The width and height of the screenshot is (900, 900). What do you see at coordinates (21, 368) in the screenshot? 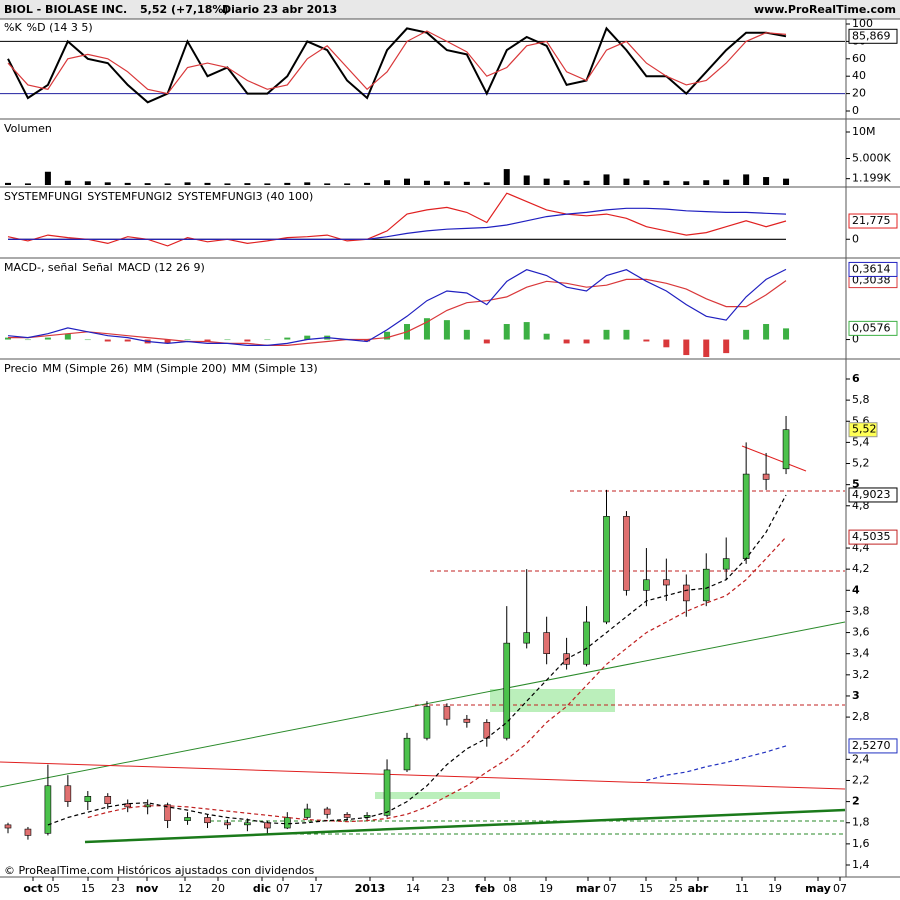
I see `legend-entry: Precio` at bounding box center [21, 368].